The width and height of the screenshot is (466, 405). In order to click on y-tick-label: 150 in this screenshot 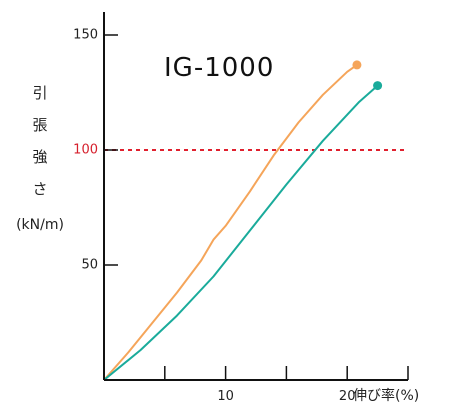, I will do `click(85, 35)`.